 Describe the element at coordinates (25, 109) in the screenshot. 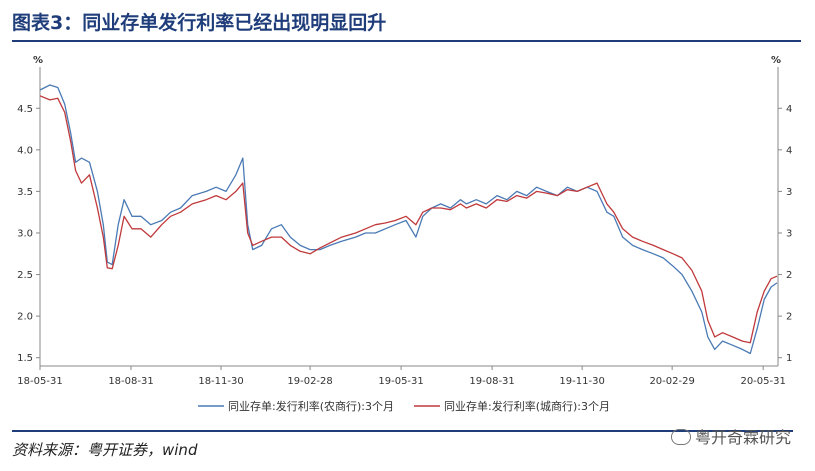

I see `y-tick-label: 4.5` at that location.